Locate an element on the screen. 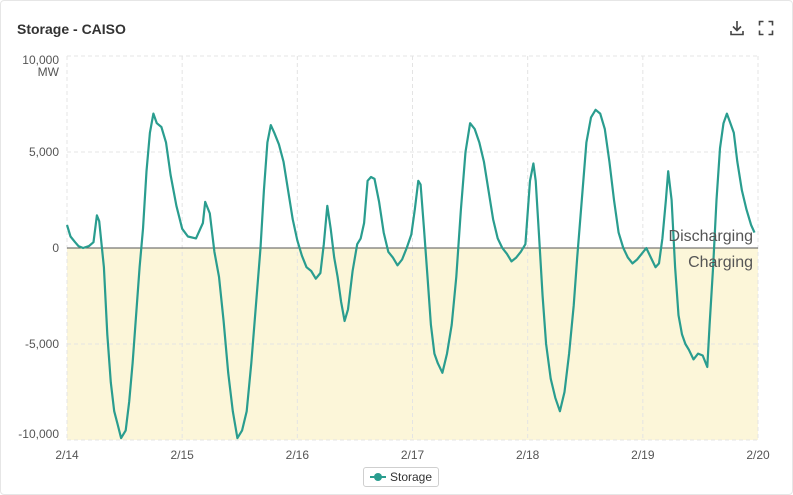  y-tick-label: -10,000 is located at coordinates (38, 434).